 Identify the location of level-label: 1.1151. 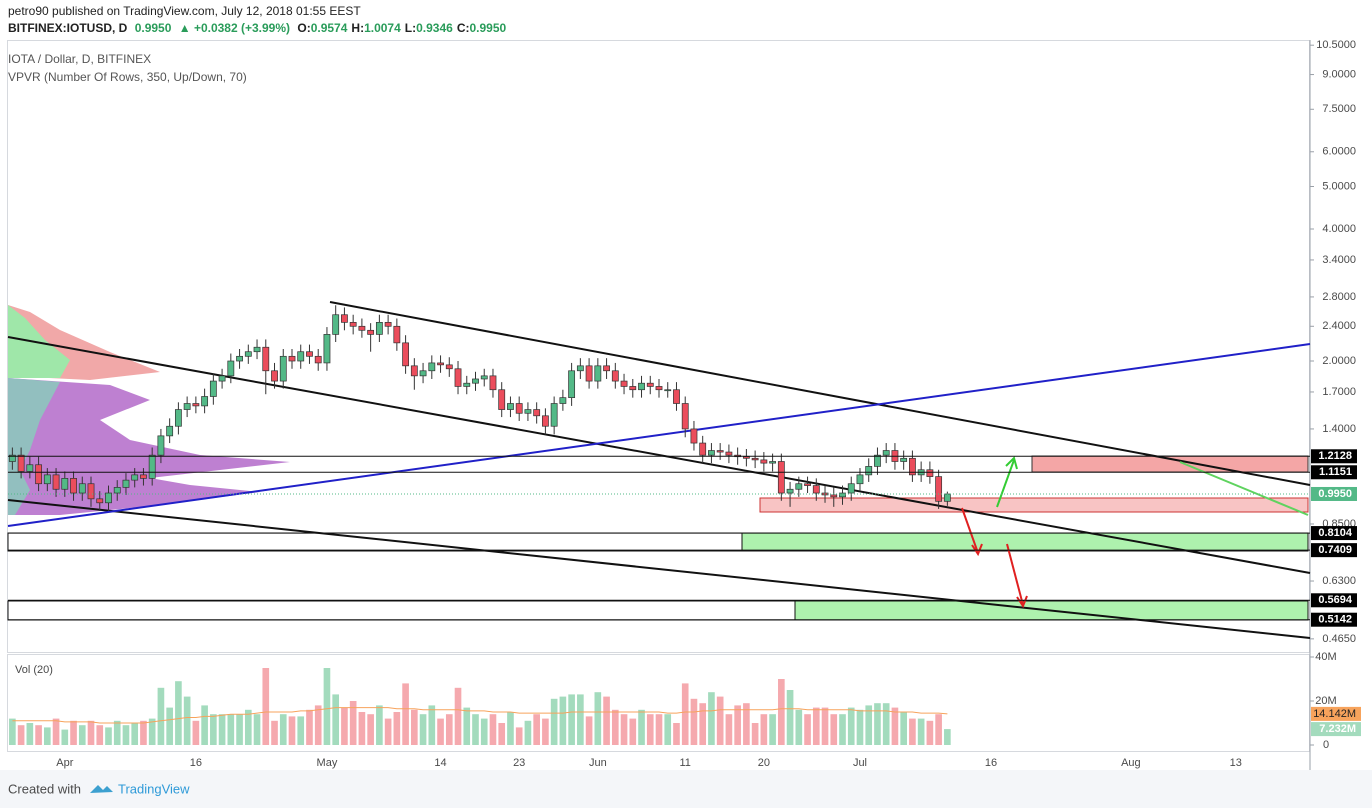
(1335, 472).